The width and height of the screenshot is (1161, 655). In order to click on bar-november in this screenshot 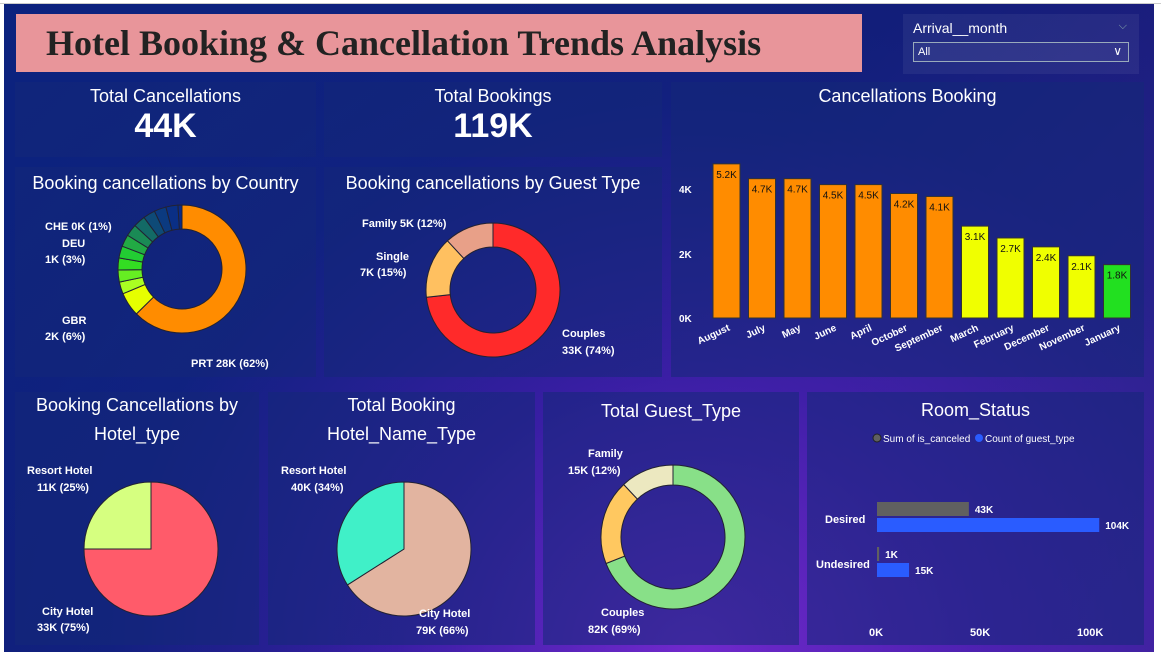, I will do `click(1081, 287)`.